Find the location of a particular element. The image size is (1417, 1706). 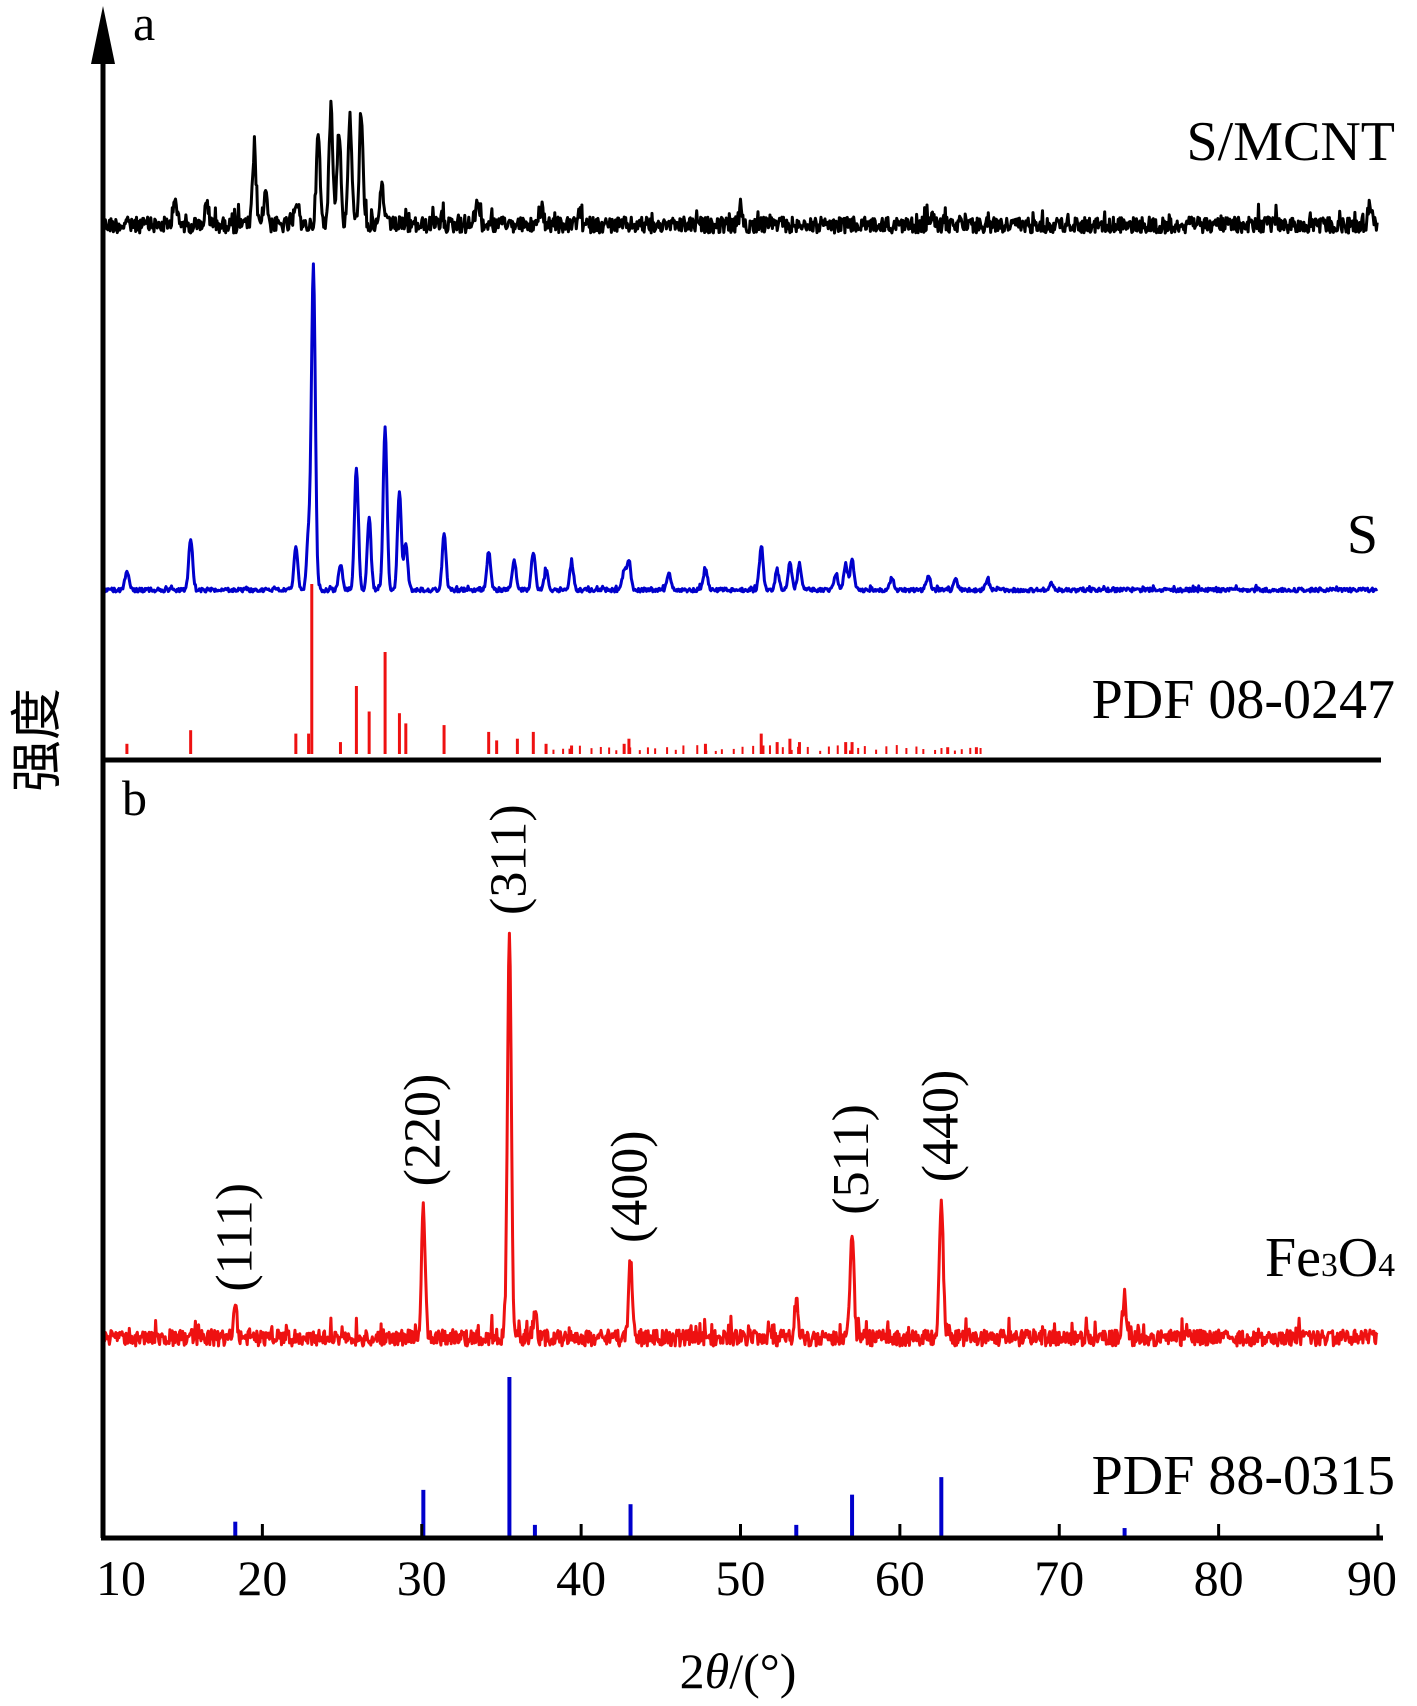

peak-annotation: (311) is located at coordinates (508, 859).